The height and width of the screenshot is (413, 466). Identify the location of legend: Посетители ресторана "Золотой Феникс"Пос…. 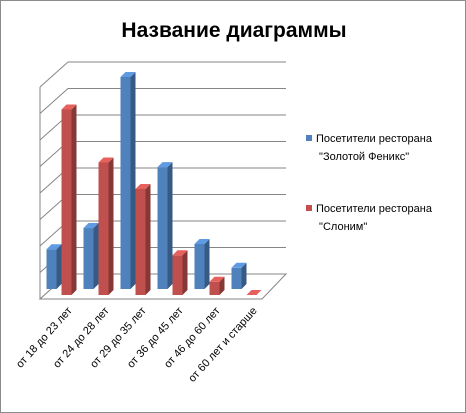
(369, 183).